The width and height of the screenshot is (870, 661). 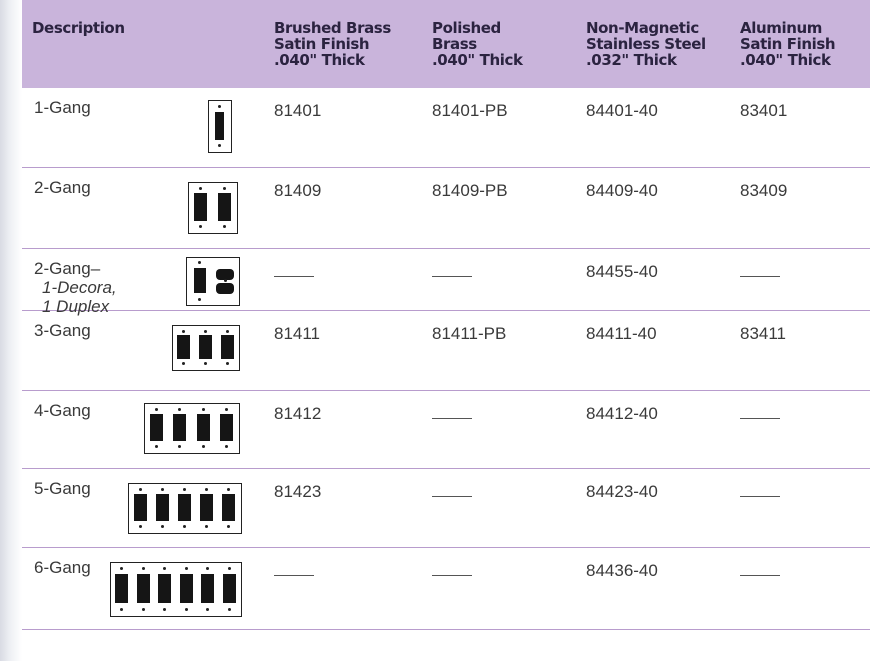 What do you see at coordinates (343, 128) in the screenshot?
I see `part-number-cell: 81401` at bounding box center [343, 128].